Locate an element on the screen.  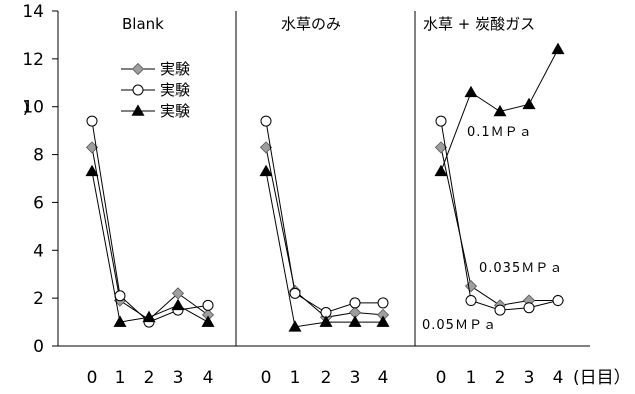
y-tick-label: 6 is located at coordinates (38, 203).